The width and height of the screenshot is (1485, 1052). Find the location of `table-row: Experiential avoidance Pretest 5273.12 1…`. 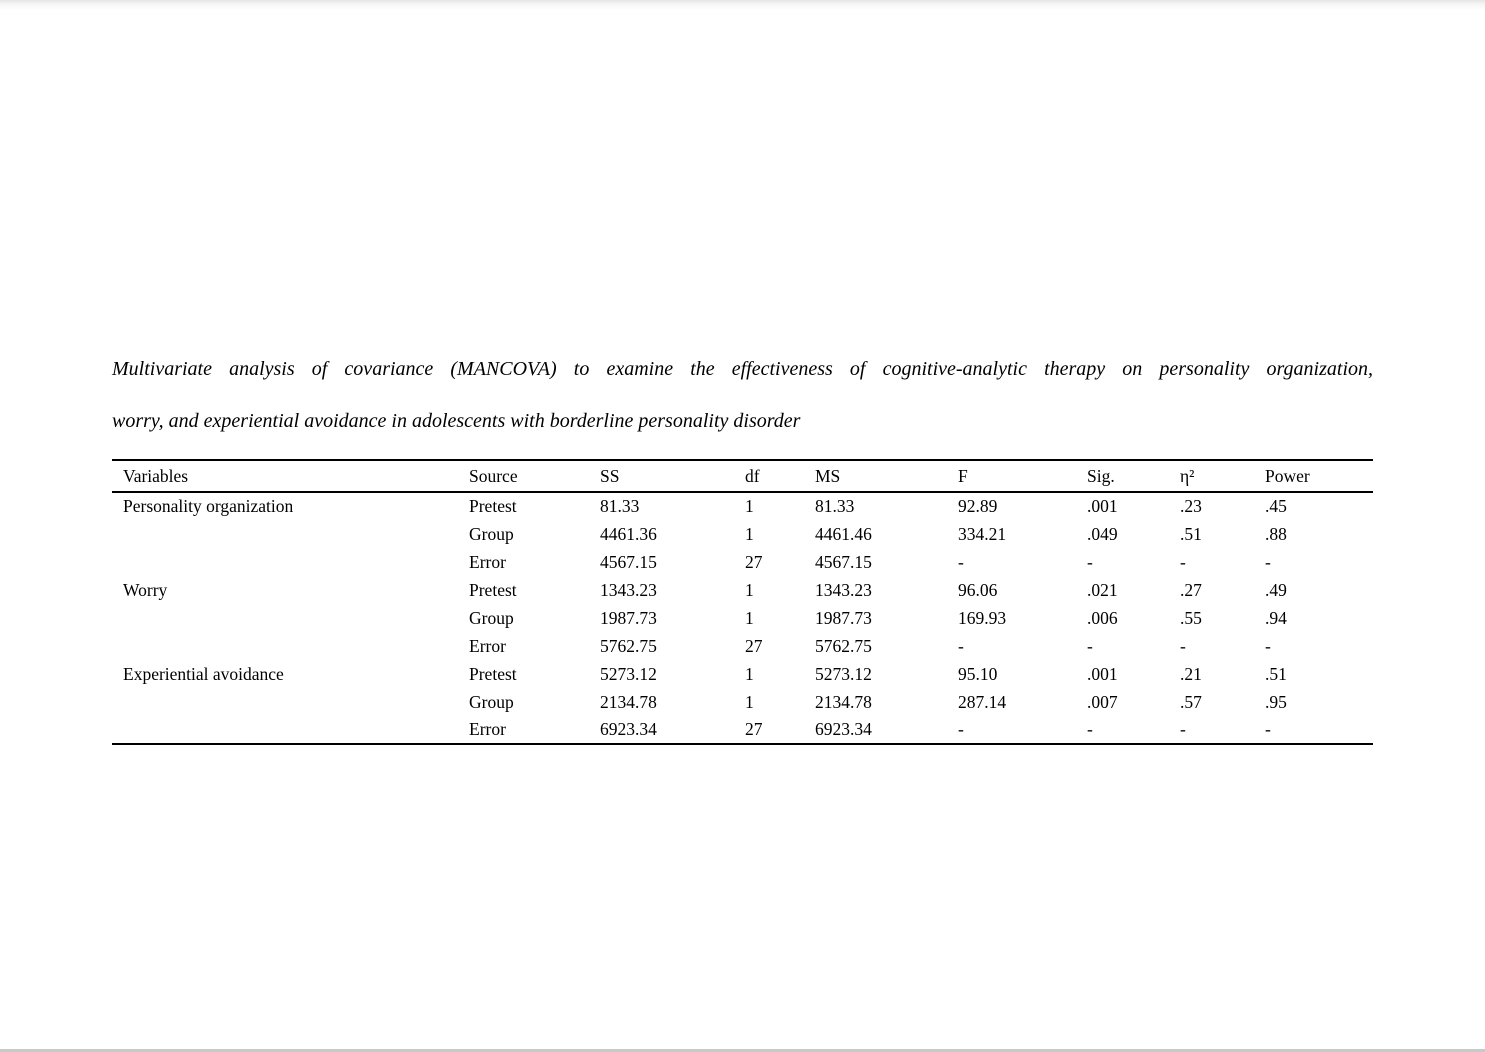

table-row: Experiential avoidance Pretest 5273.12 1… is located at coordinates (742, 674).